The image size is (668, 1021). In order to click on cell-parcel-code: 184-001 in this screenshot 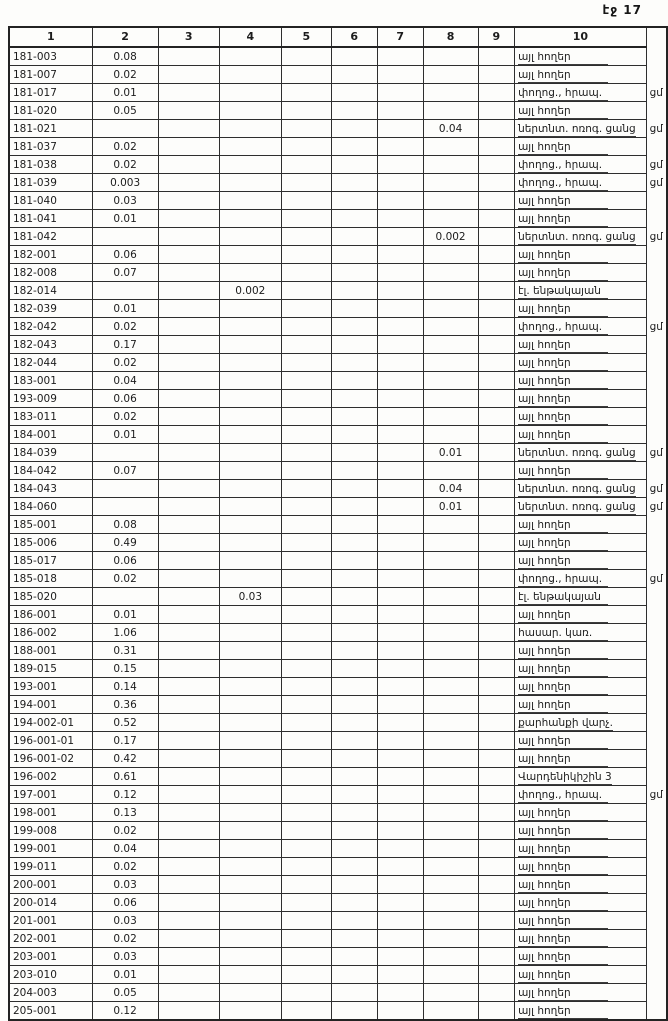, I will do `click(50, 434)`.